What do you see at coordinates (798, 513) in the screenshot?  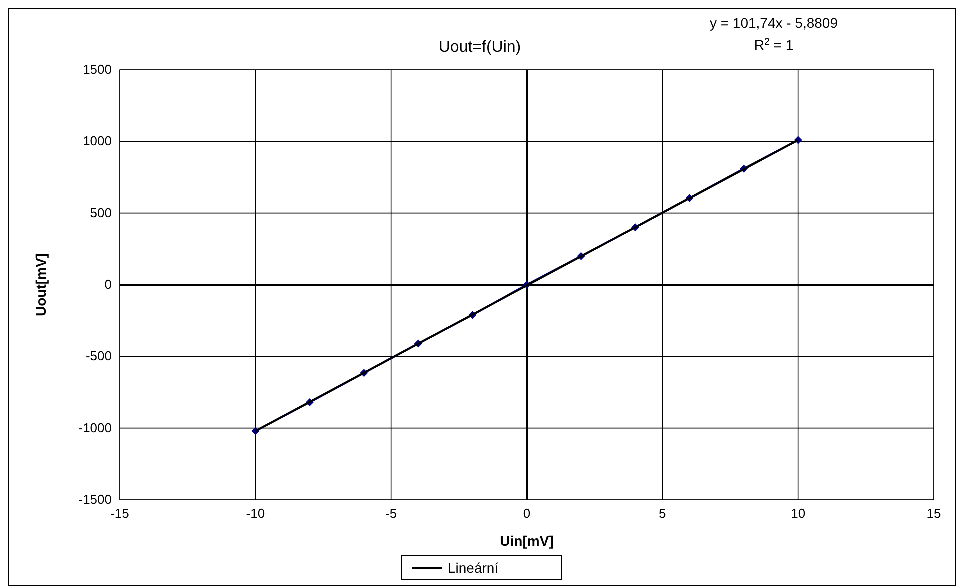 I see `x-tick-label: 10` at bounding box center [798, 513].